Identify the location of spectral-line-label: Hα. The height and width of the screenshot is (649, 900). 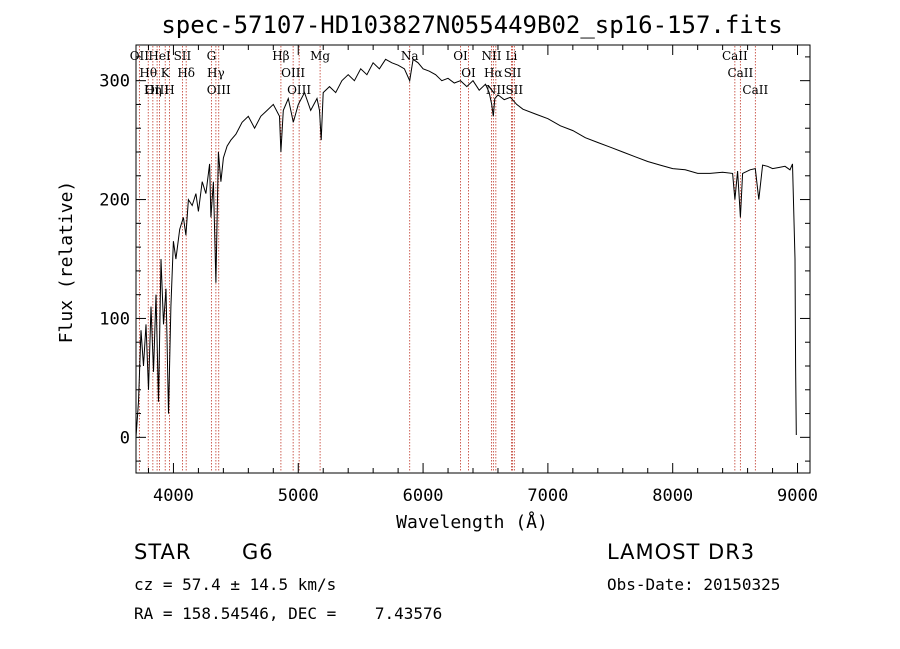
(493, 73).